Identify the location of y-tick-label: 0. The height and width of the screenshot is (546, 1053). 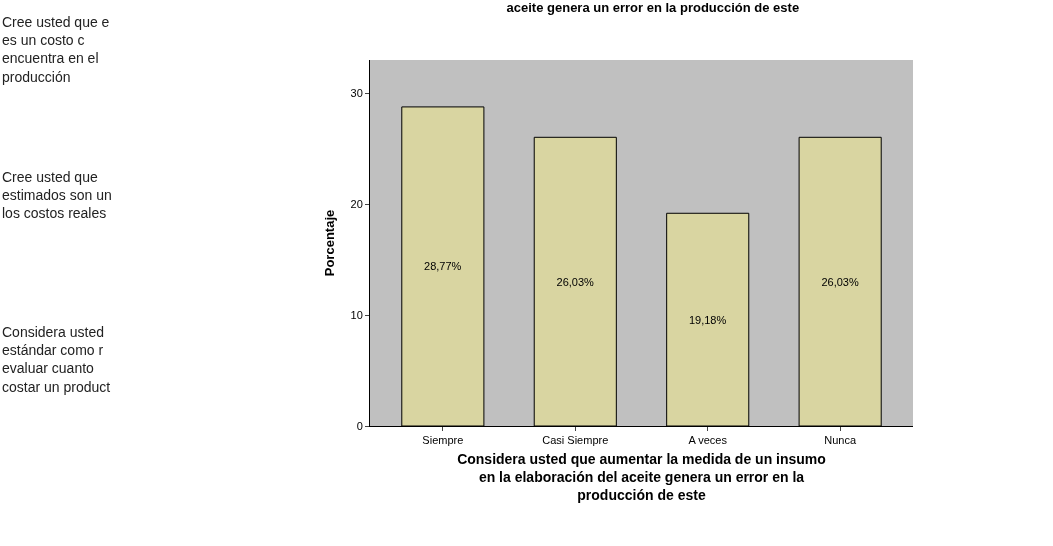
(359, 425).